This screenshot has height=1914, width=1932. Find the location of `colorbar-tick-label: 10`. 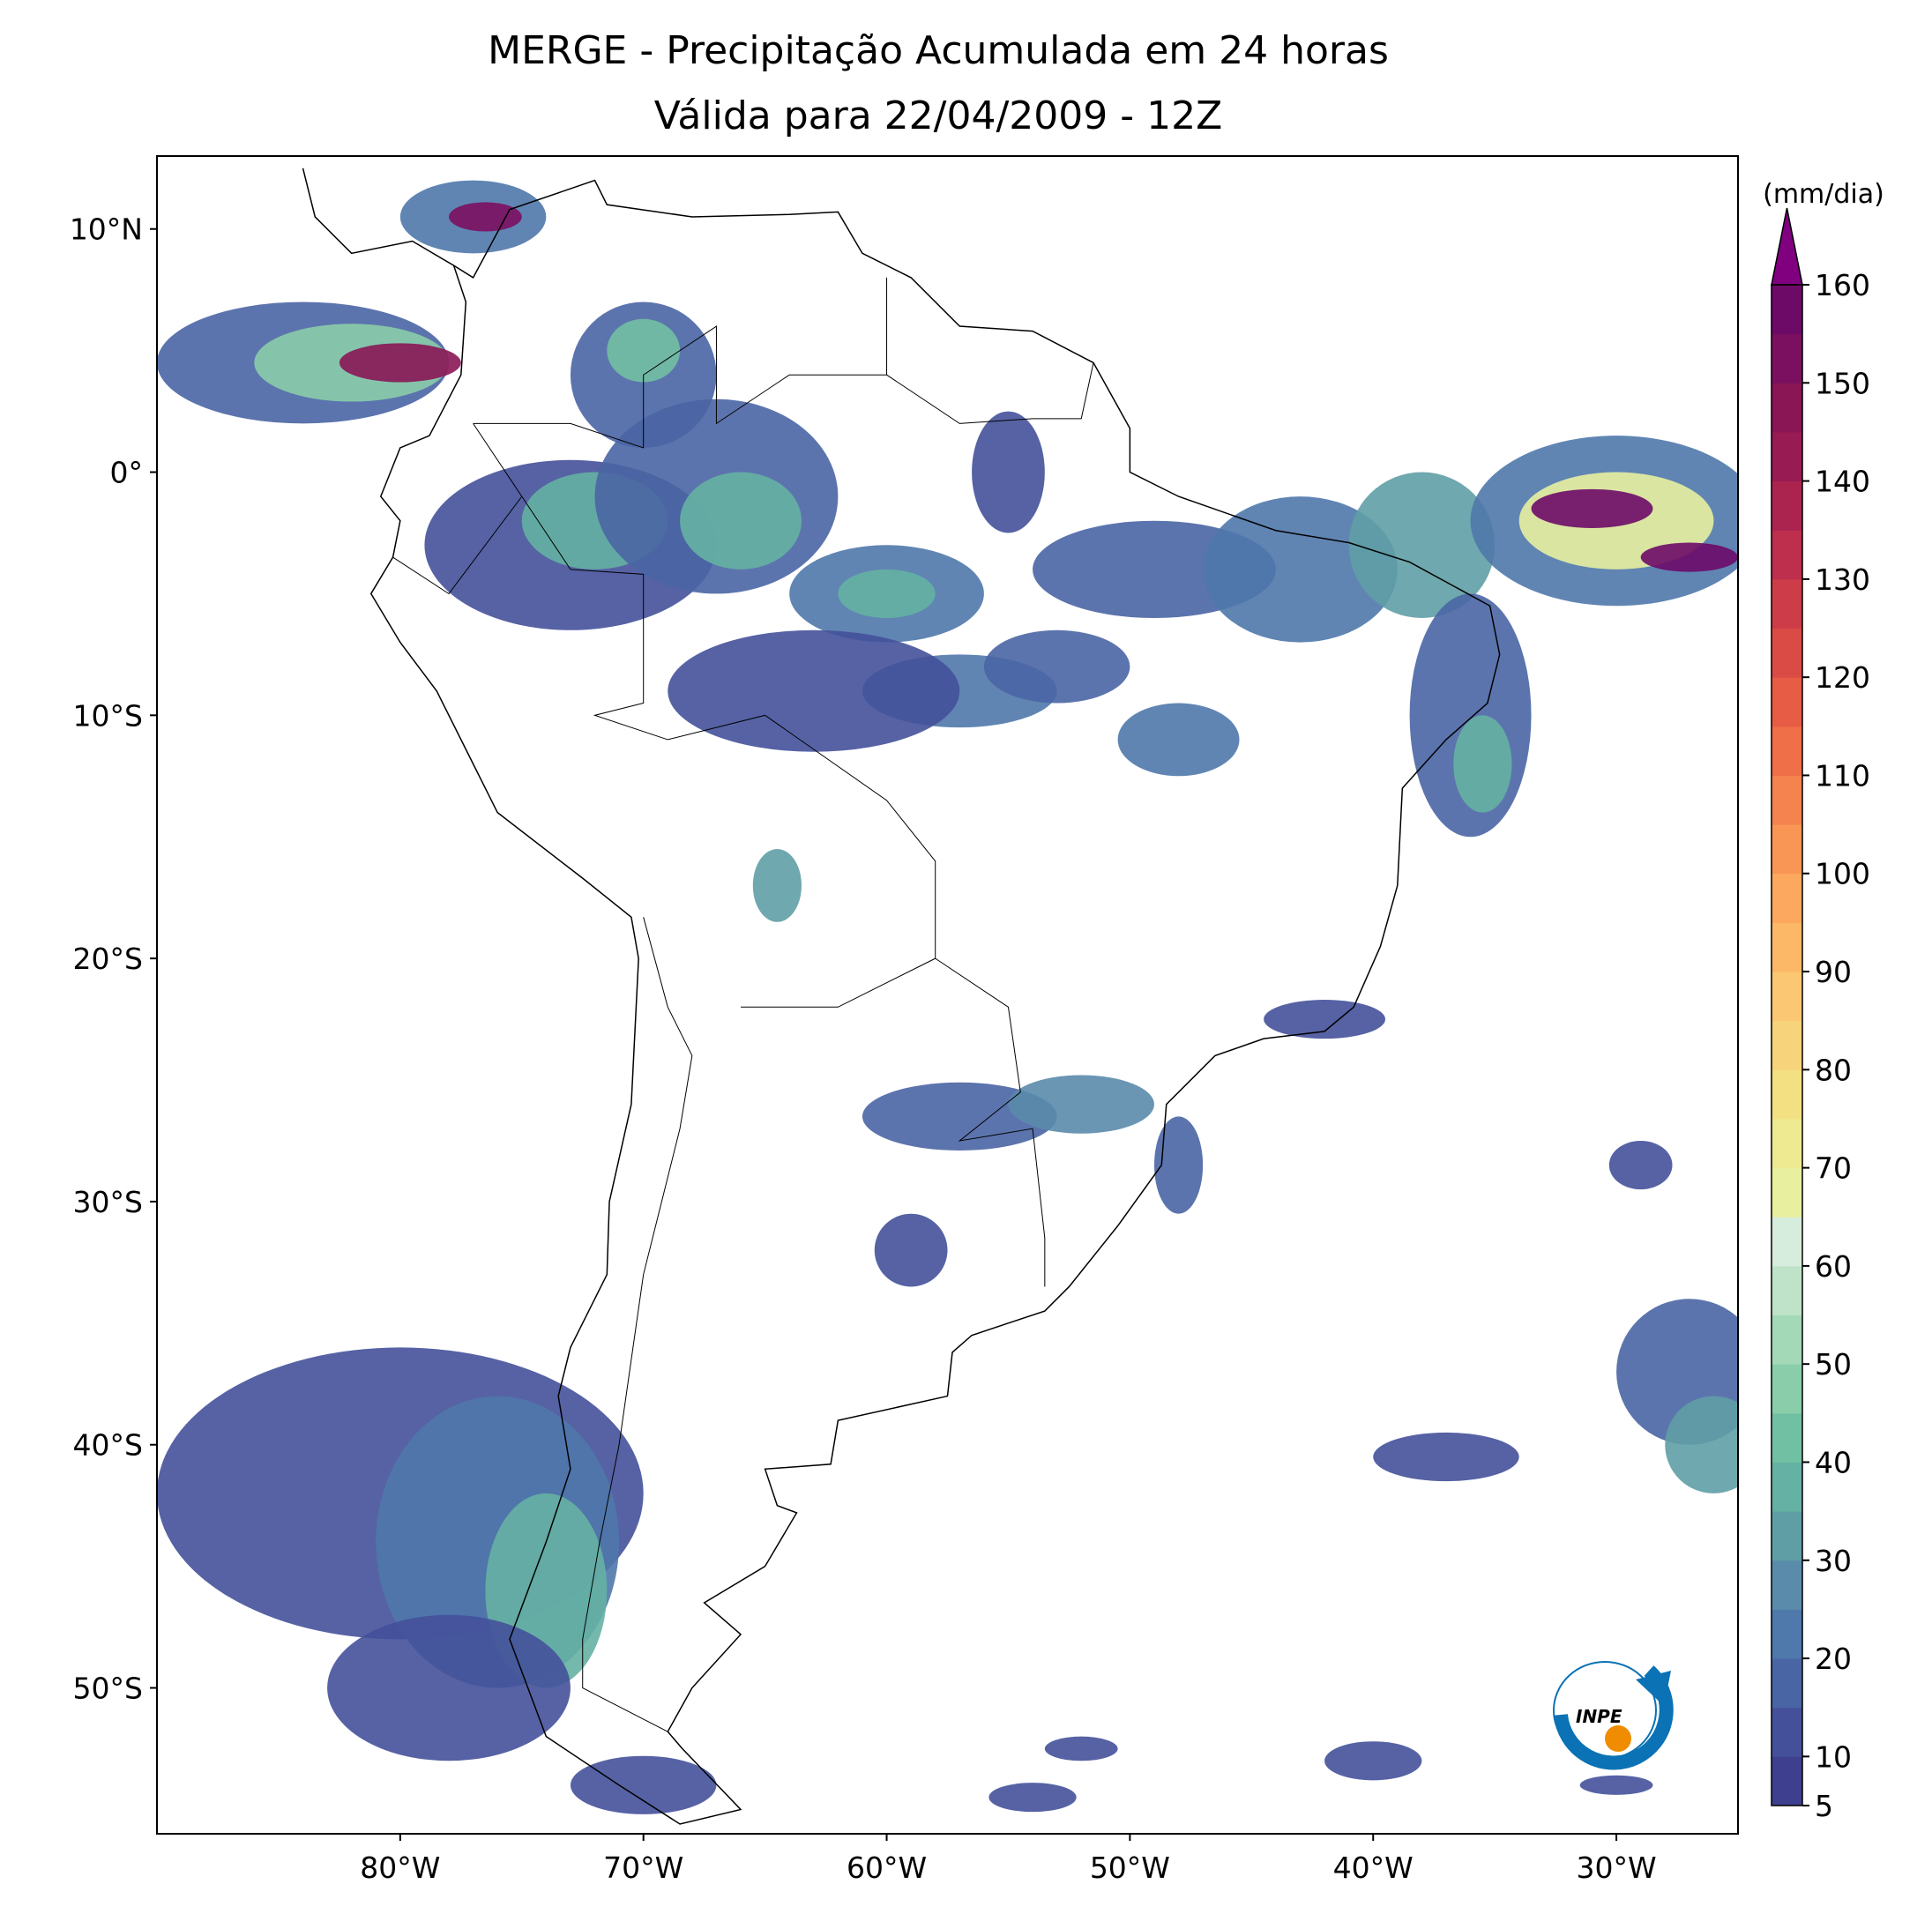

colorbar-tick-label: 10 is located at coordinates (1833, 1756).